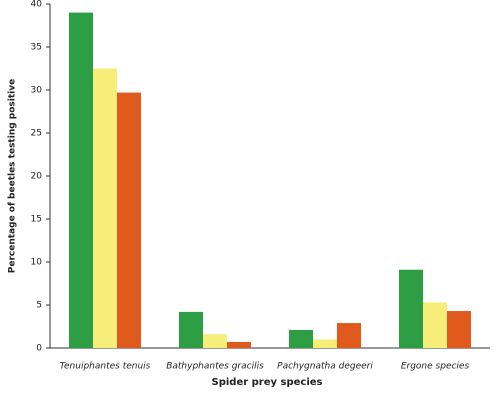 Image resolution: width=500 pixels, height=394 pixels. What do you see at coordinates (37, 177) in the screenshot?
I see `y-tick-label: 20` at bounding box center [37, 177].